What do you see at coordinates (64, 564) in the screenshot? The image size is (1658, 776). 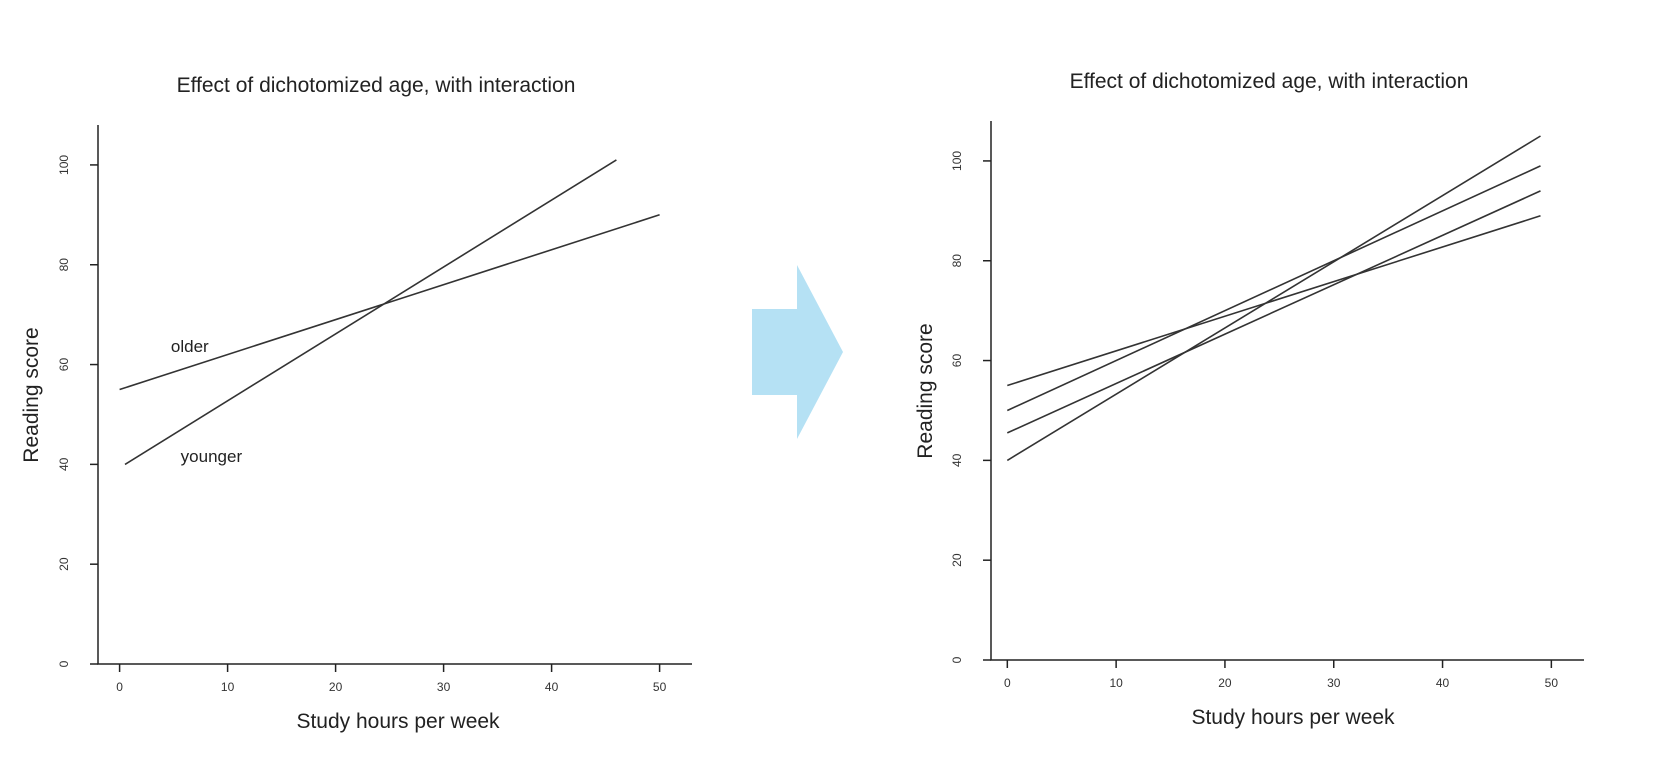 I see `left-y-tick-label: 20` at bounding box center [64, 564].